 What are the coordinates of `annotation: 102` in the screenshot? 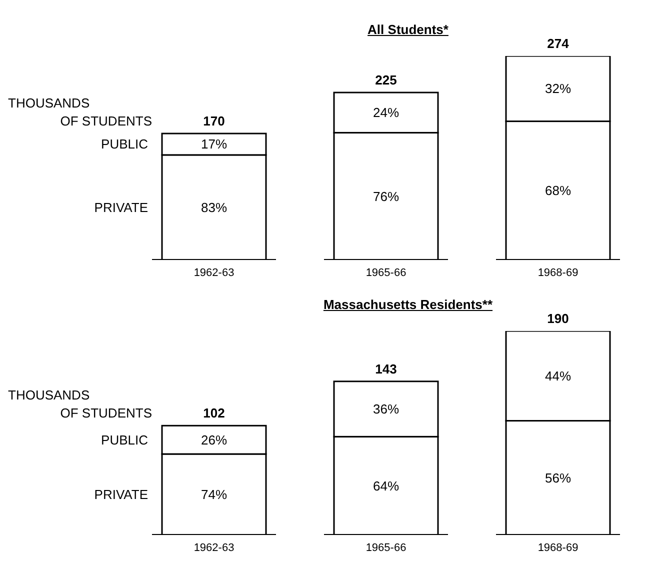 It's located at (214, 413).